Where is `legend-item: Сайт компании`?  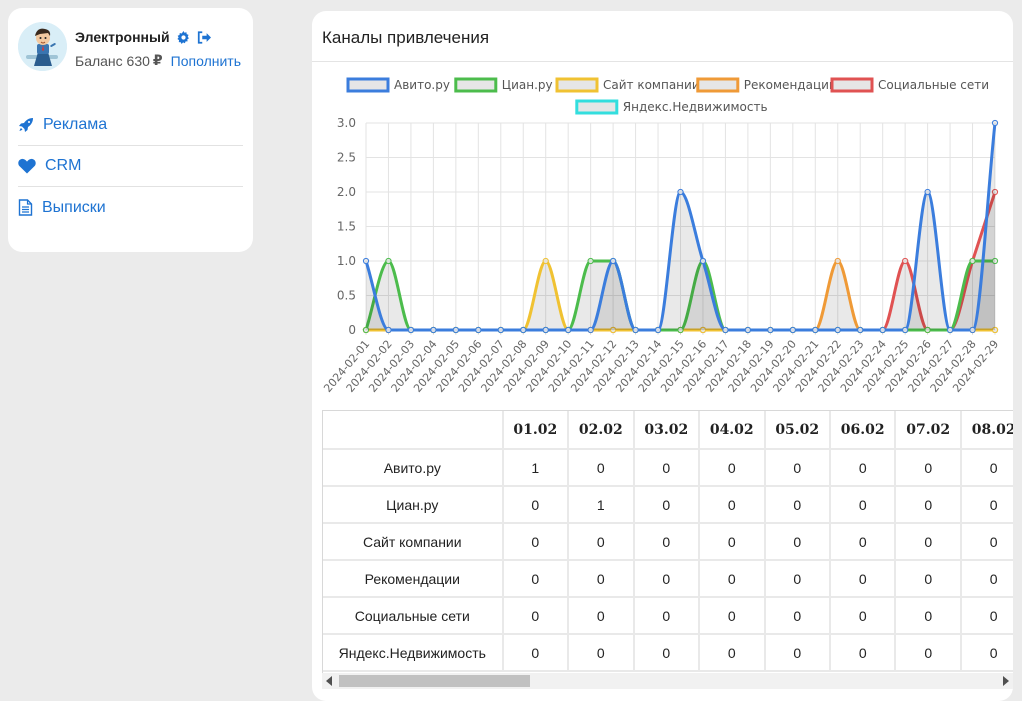 legend-item: Сайт компании is located at coordinates (627, 85).